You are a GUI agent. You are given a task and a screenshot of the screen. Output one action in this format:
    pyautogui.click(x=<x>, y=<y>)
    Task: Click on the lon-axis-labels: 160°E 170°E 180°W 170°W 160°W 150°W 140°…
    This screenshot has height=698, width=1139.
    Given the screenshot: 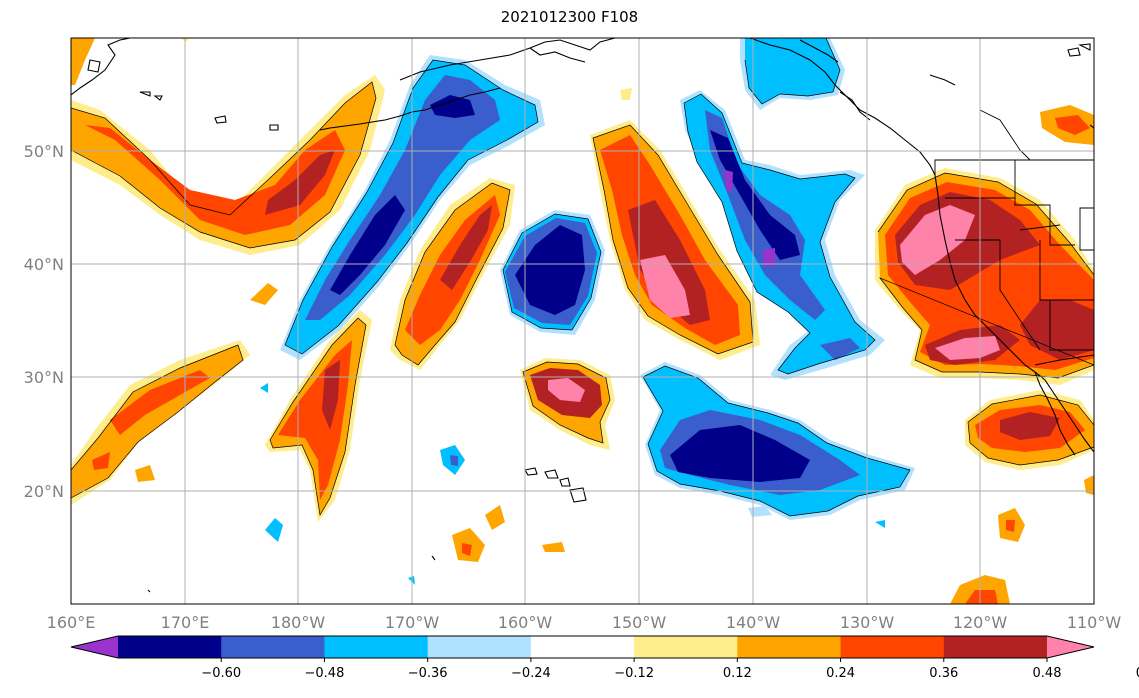 What is the action you would take?
    pyautogui.click(x=584, y=622)
    